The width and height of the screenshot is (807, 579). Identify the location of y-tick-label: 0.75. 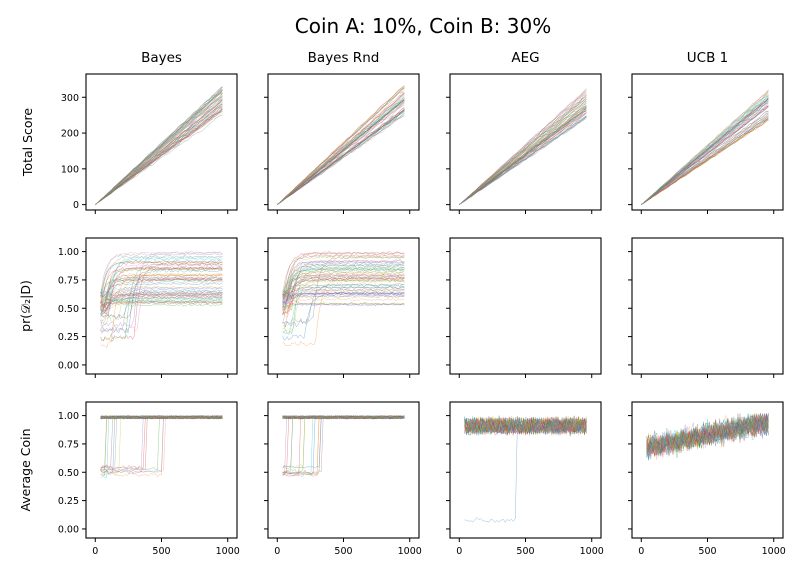
(68, 444).